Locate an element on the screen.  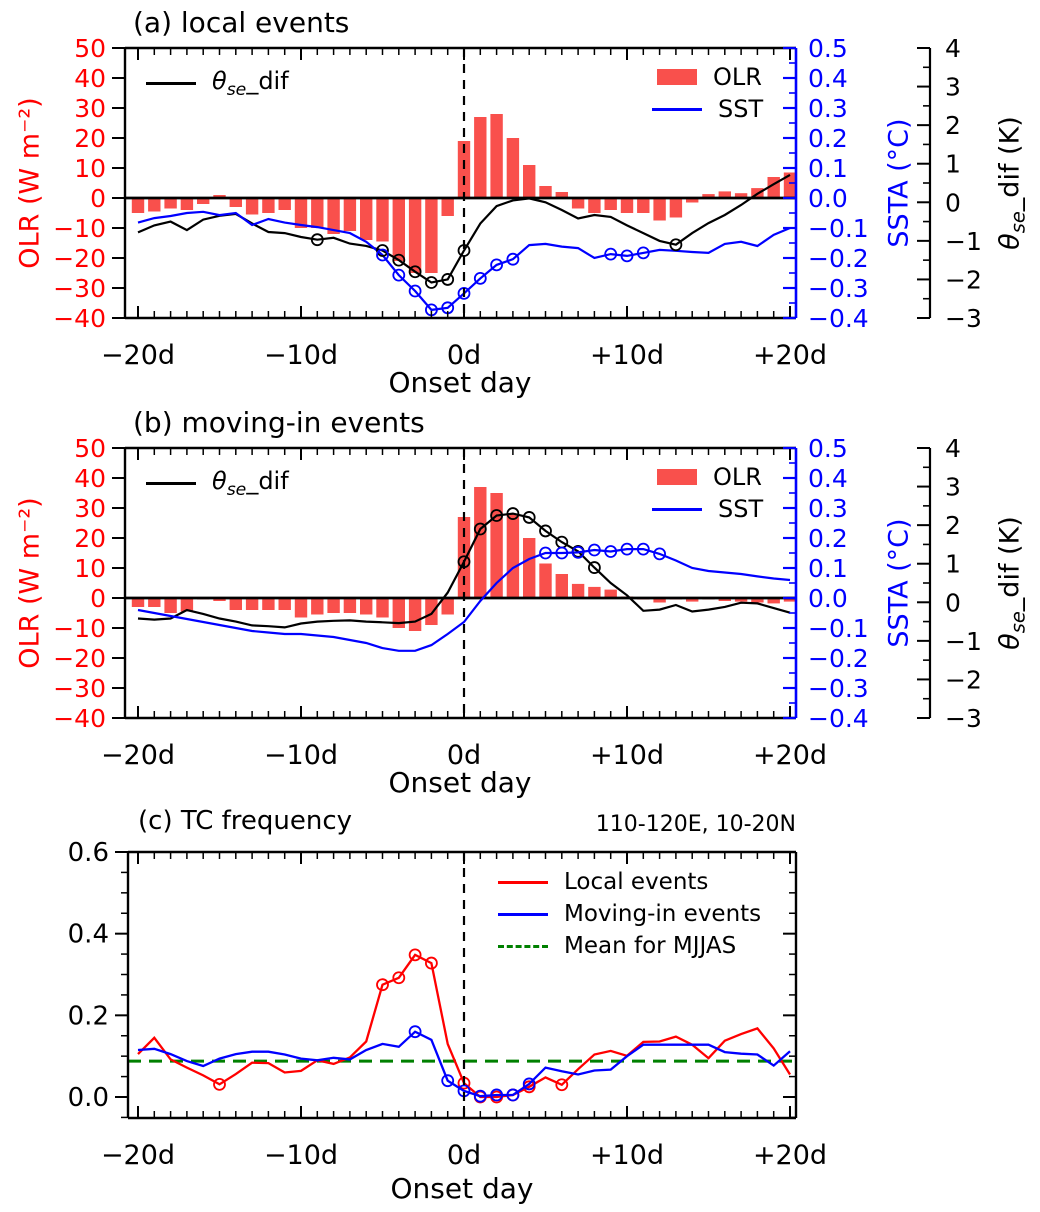
panel-a-xaxis-label: Onset day is located at coordinates (460, 382).